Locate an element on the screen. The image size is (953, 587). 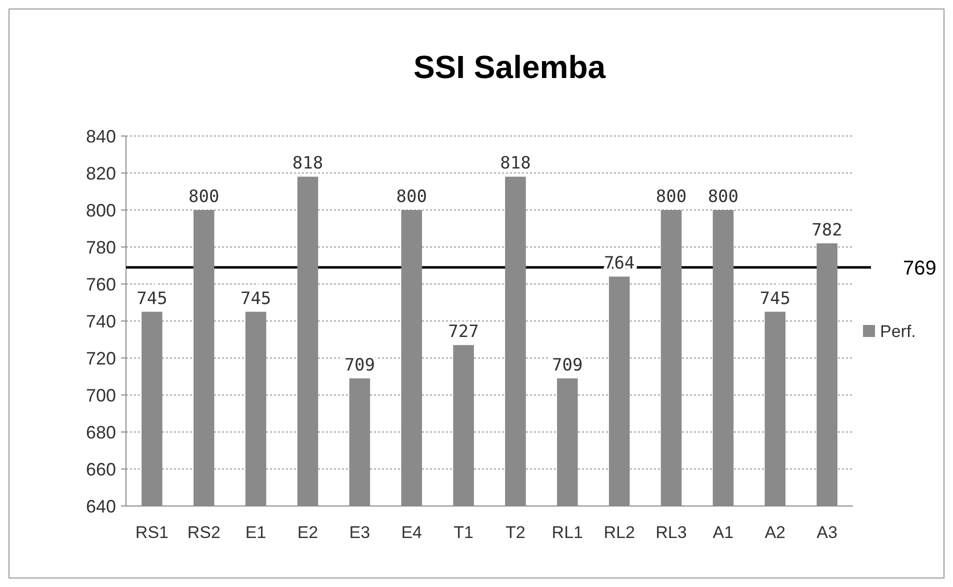
x-tick-label: RL2 is located at coordinates (619, 532).